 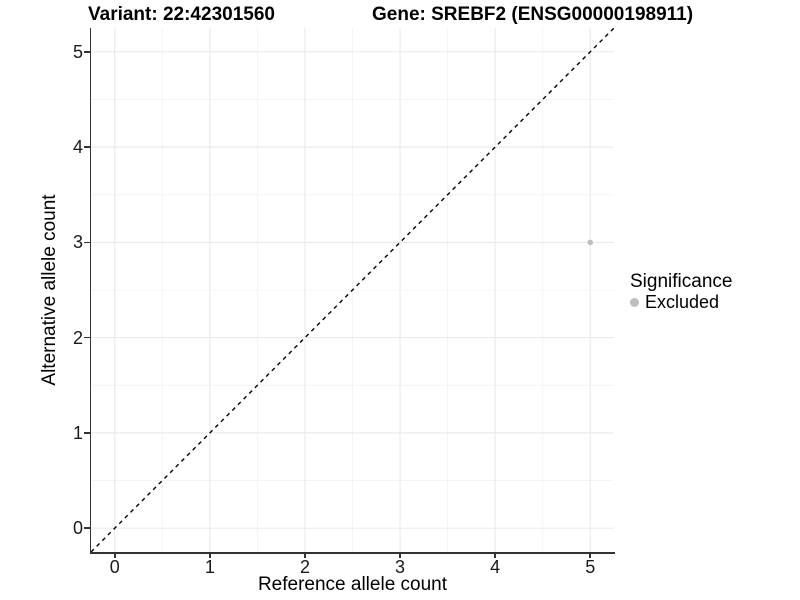 What do you see at coordinates (90, 291) in the screenshot?
I see `y-axis-line` at bounding box center [90, 291].